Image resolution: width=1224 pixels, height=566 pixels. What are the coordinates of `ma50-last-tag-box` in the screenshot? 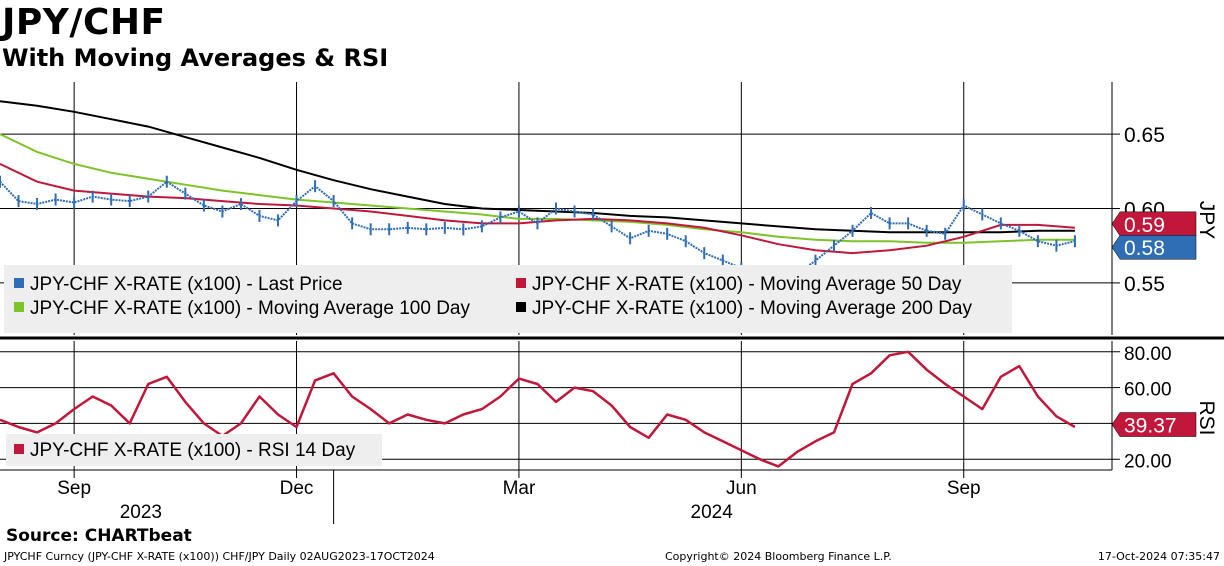 It's located at (1154, 224).